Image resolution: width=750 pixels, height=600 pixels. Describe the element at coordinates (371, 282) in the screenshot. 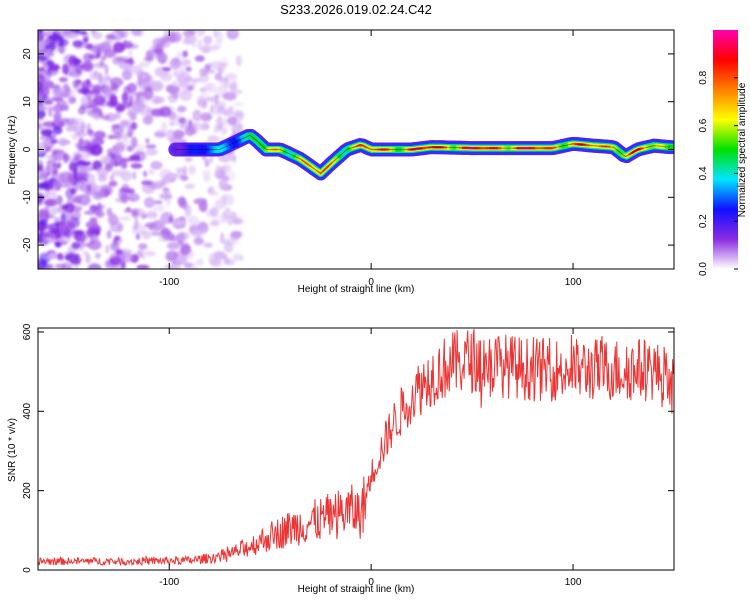

I see `spectrogram-x-tick-label: 0` at that location.